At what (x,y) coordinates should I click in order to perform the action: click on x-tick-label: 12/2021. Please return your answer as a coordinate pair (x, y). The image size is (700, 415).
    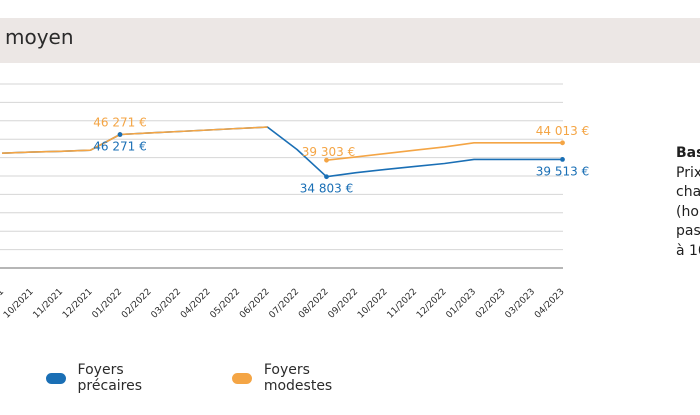
    Looking at the image, I should click on (78, 304).